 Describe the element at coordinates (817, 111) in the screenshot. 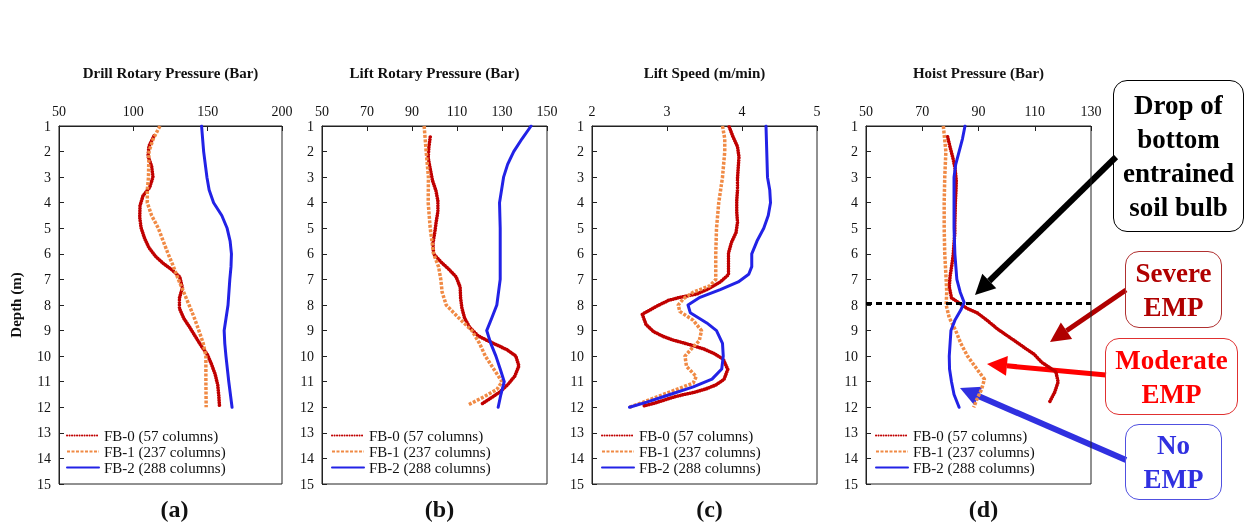

I see `x-tick-label: 5` at that location.